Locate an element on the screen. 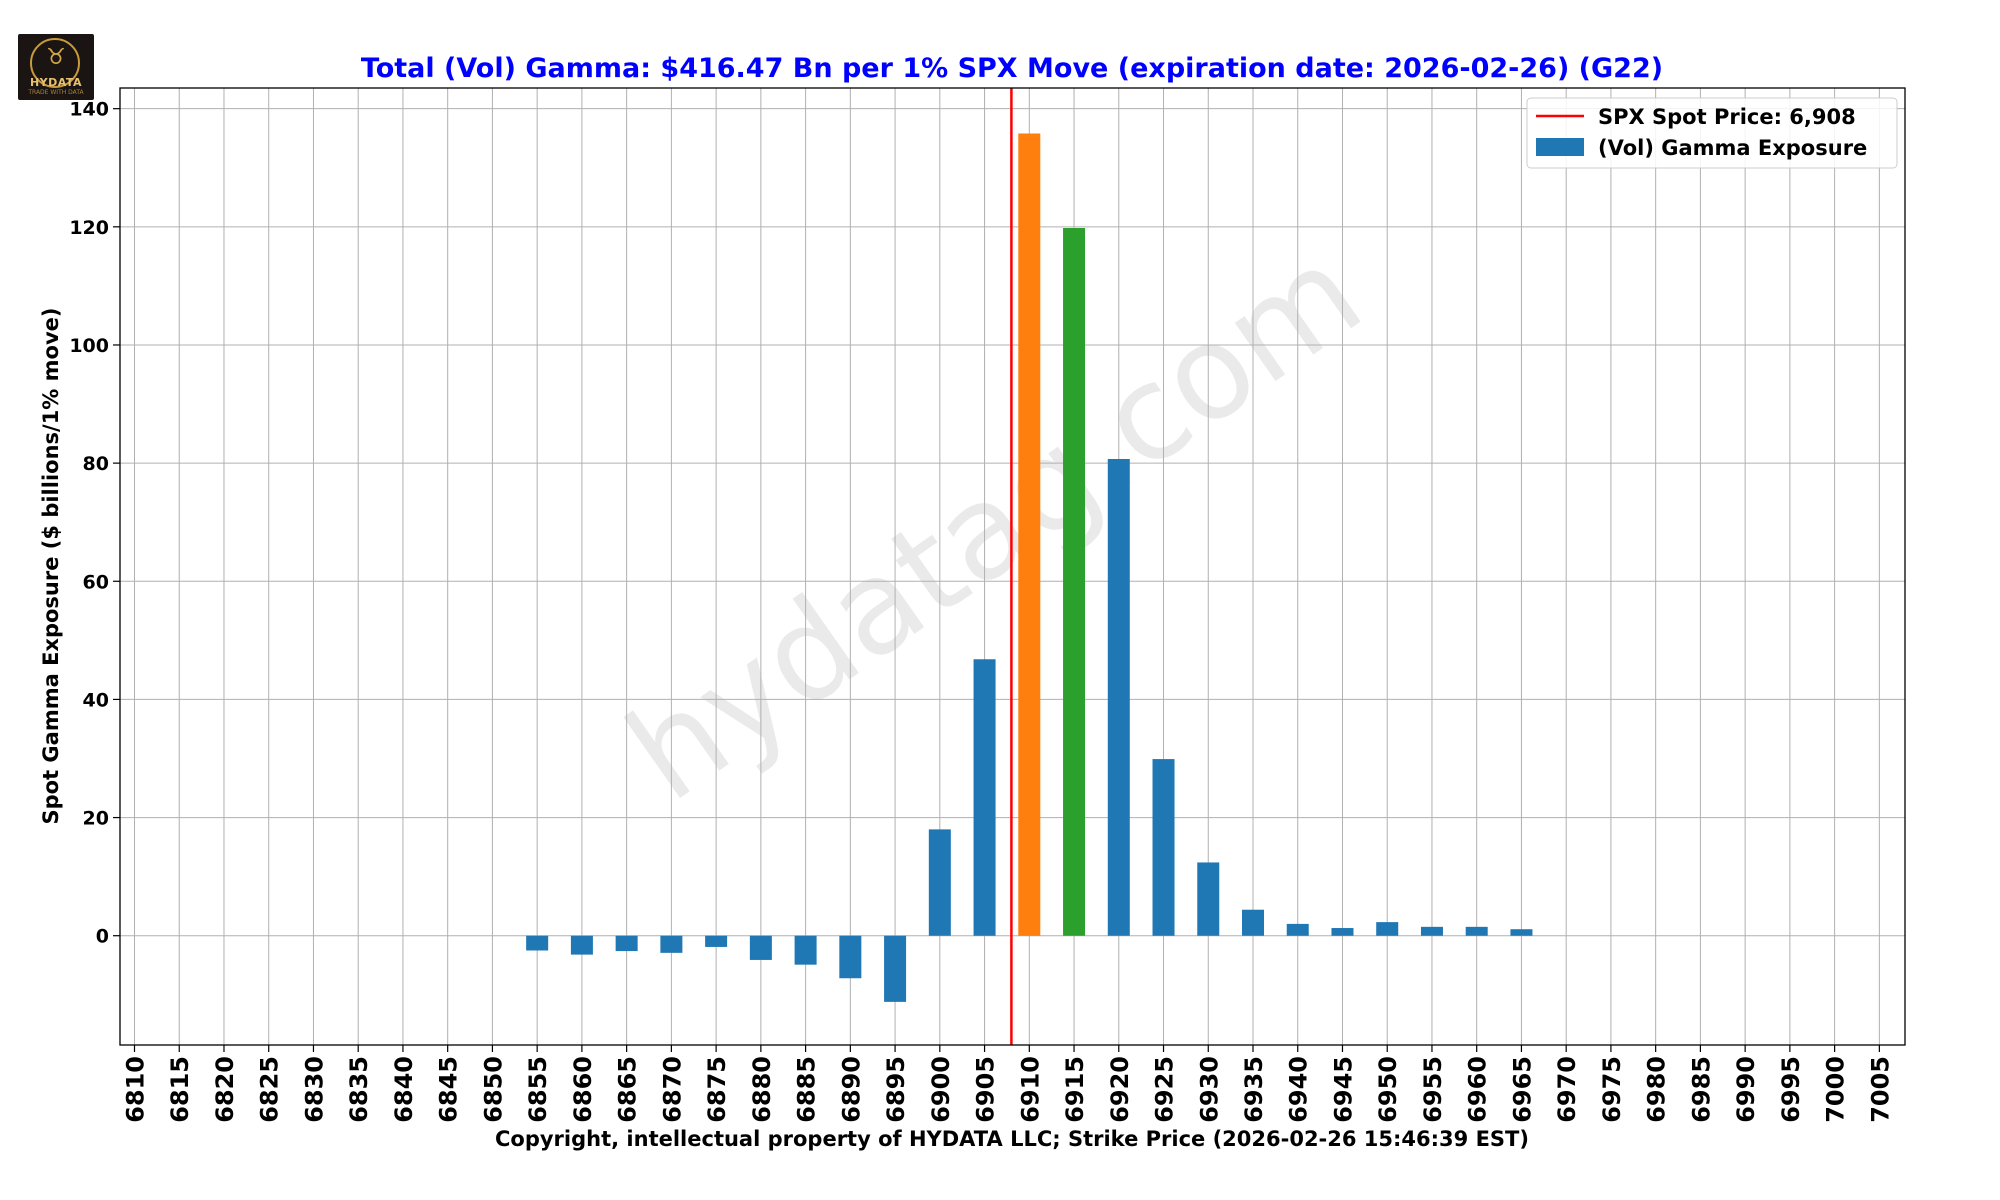 Image resolution: width=2000 pixels, height=1200 pixels. x-tick-label: 6825 is located at coordinates (270, 1089).